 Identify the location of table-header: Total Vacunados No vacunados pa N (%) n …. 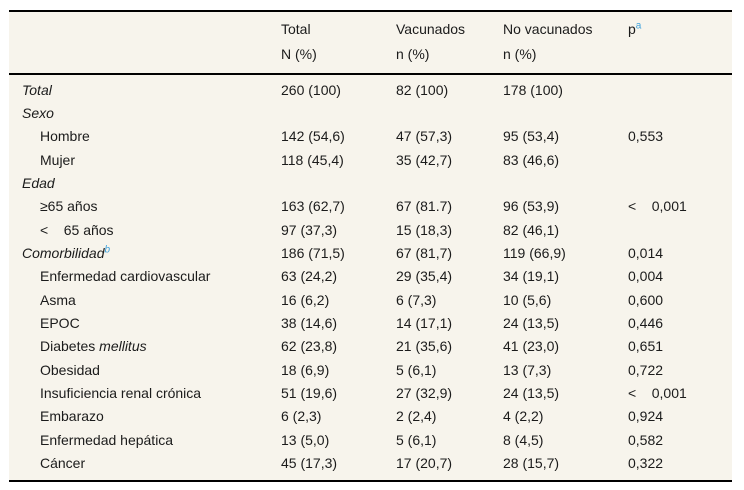
(370, 43).